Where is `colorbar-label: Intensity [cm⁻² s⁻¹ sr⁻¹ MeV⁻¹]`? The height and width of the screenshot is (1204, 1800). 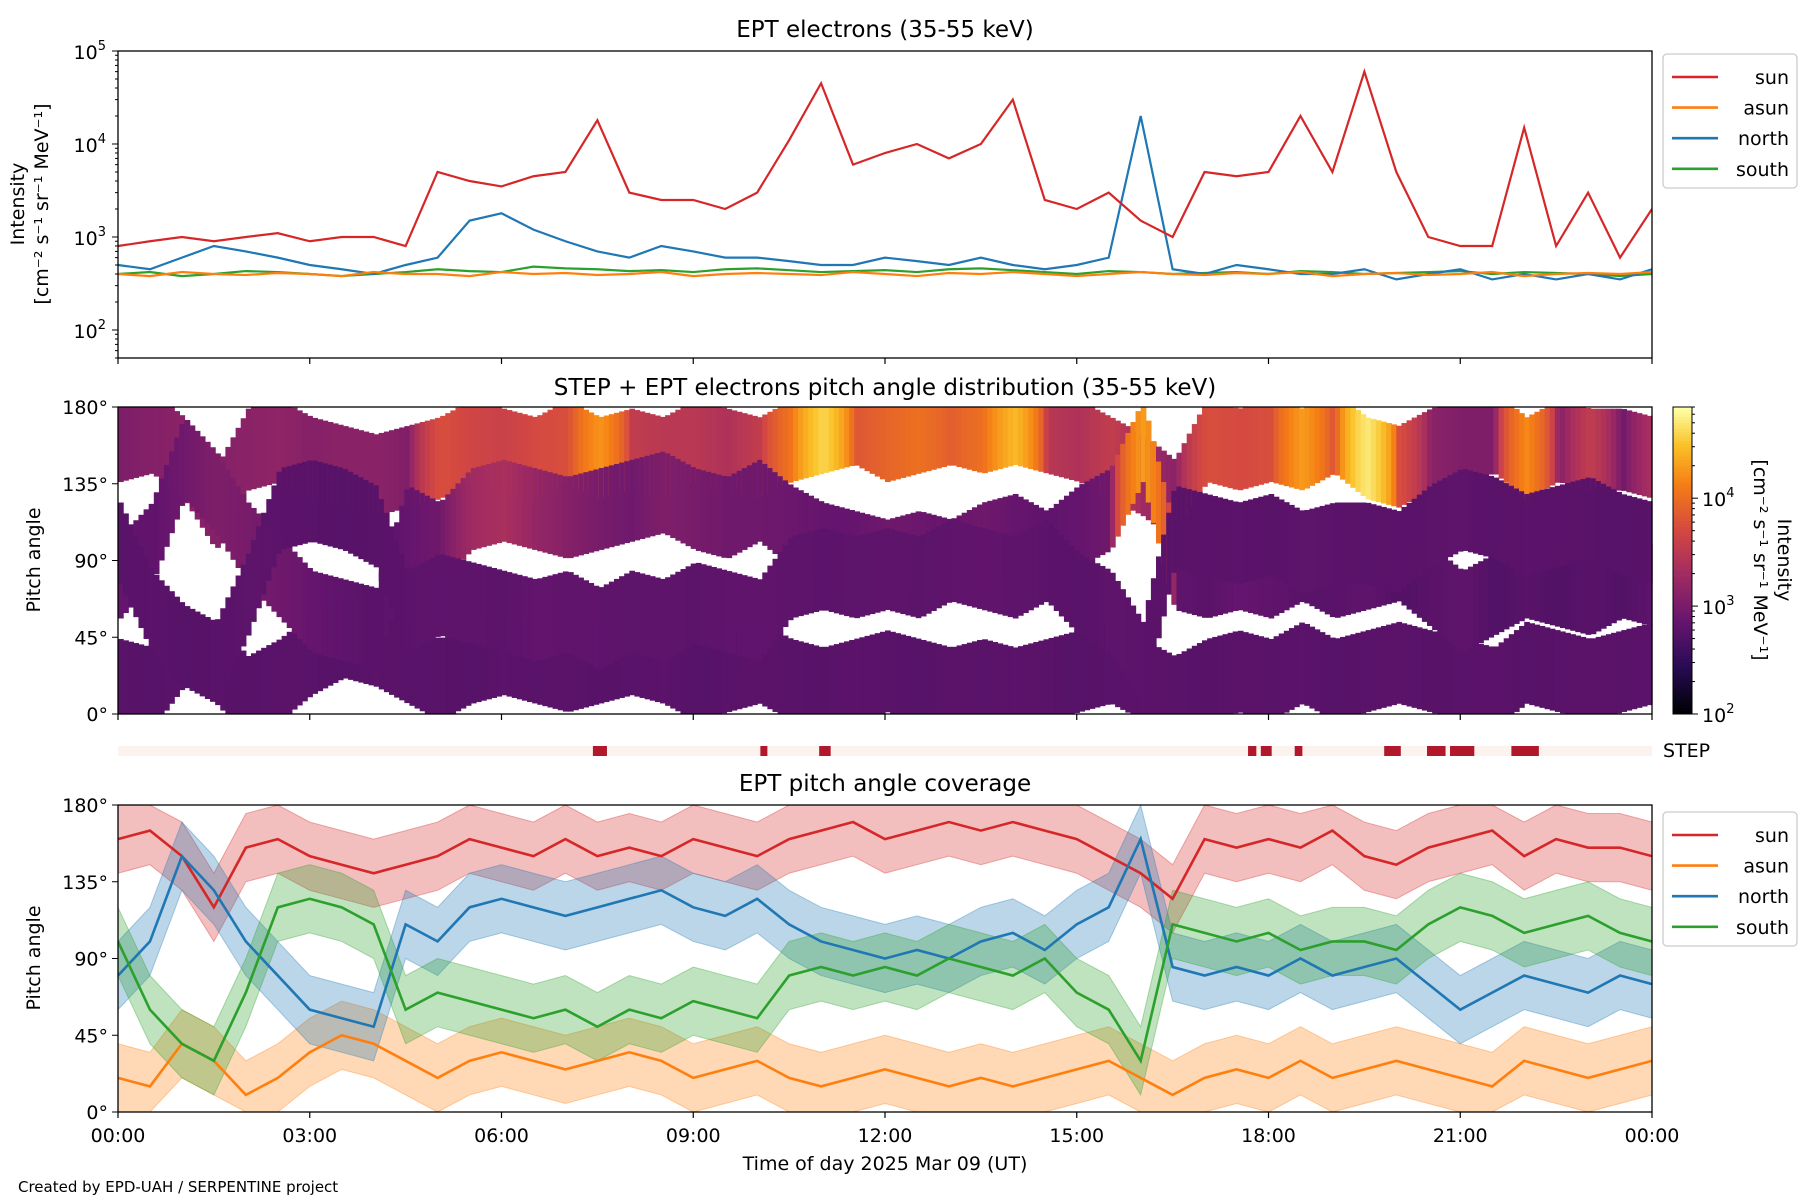
colorbar-label: Intensity [cm⁻² s⁻¹ sr⁻¹ MeV⁻¹] is located at coordinates (1772, 559).